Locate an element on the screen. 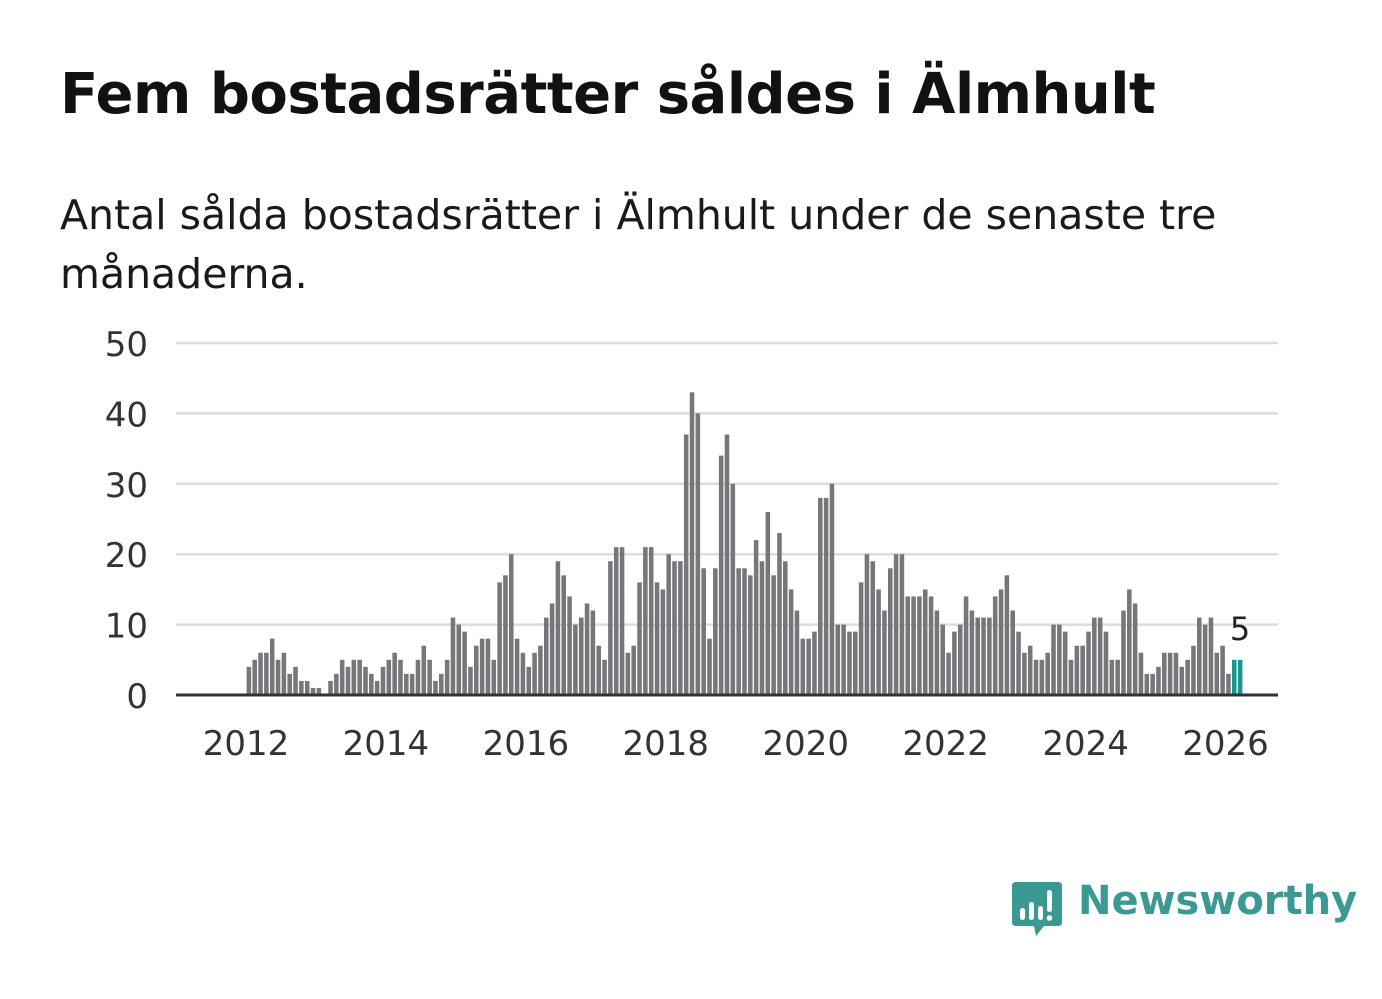 The image size is (1382, 999). x-tick-label: 2024 is located at coordinates (1085, 744).